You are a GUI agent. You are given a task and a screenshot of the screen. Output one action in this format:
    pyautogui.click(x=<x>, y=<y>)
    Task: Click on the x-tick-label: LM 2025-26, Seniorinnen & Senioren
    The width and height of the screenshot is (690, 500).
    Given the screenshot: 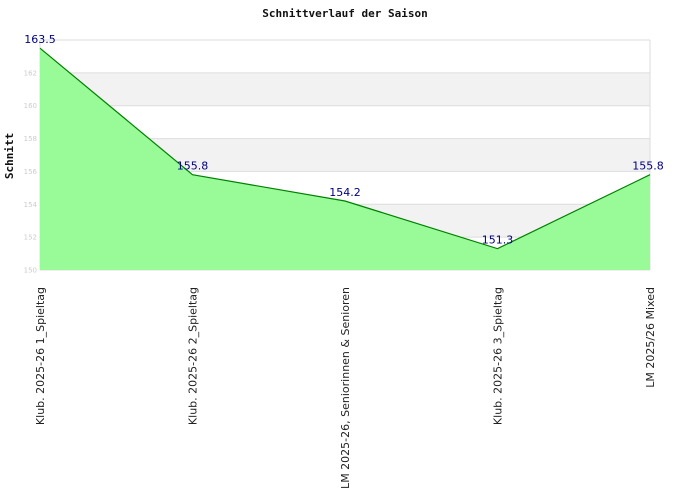 What is the action you would take?
    pyautogui.click(x=345, y=388)
    